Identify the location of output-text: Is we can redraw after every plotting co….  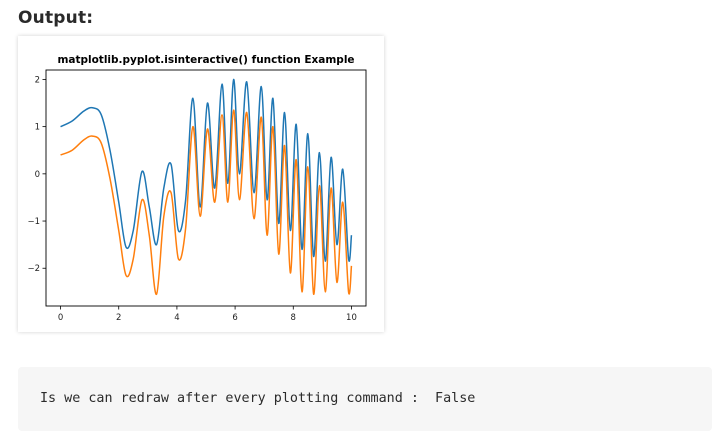
(258, 398).